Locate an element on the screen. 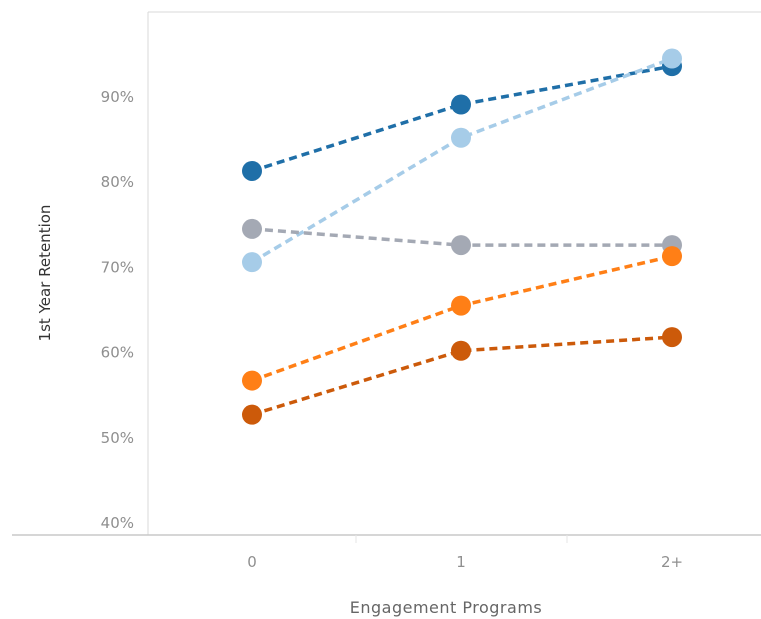 This screenshot has width=761, height=619. y-tick-label: 50% is located at coordinates (117, 438).